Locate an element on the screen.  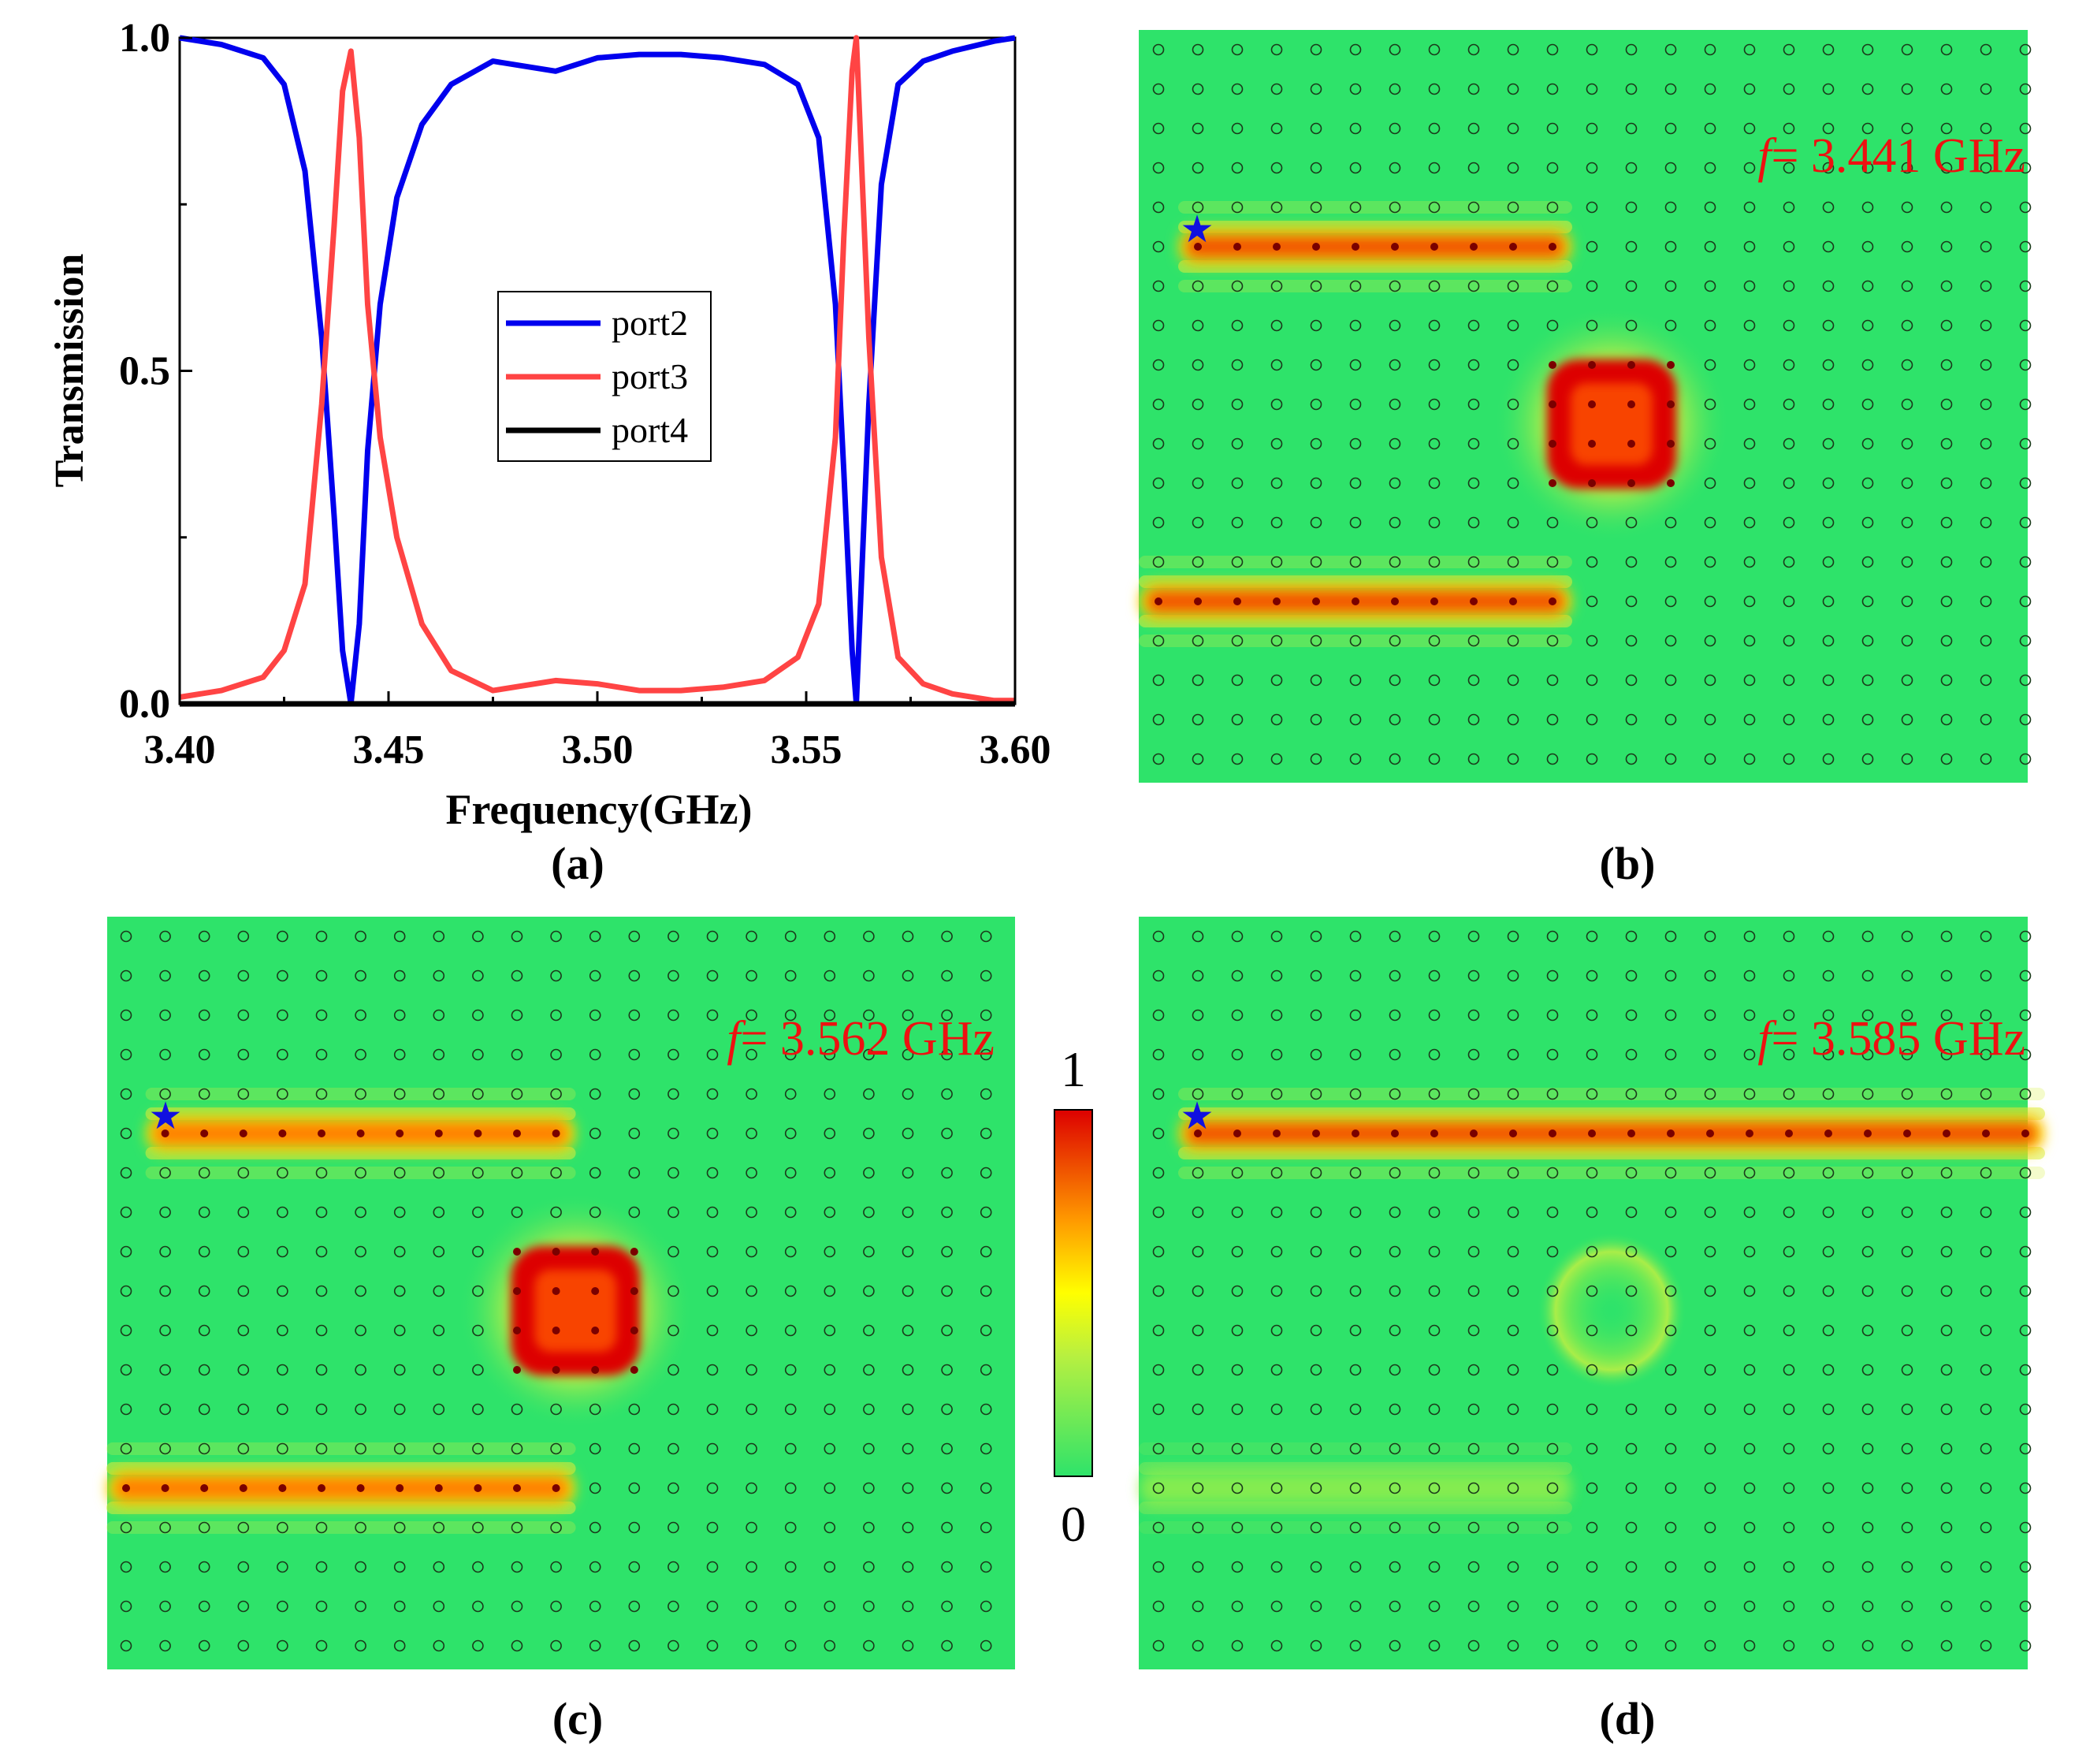
field-guide-core is located at coordinates (1375, 246).